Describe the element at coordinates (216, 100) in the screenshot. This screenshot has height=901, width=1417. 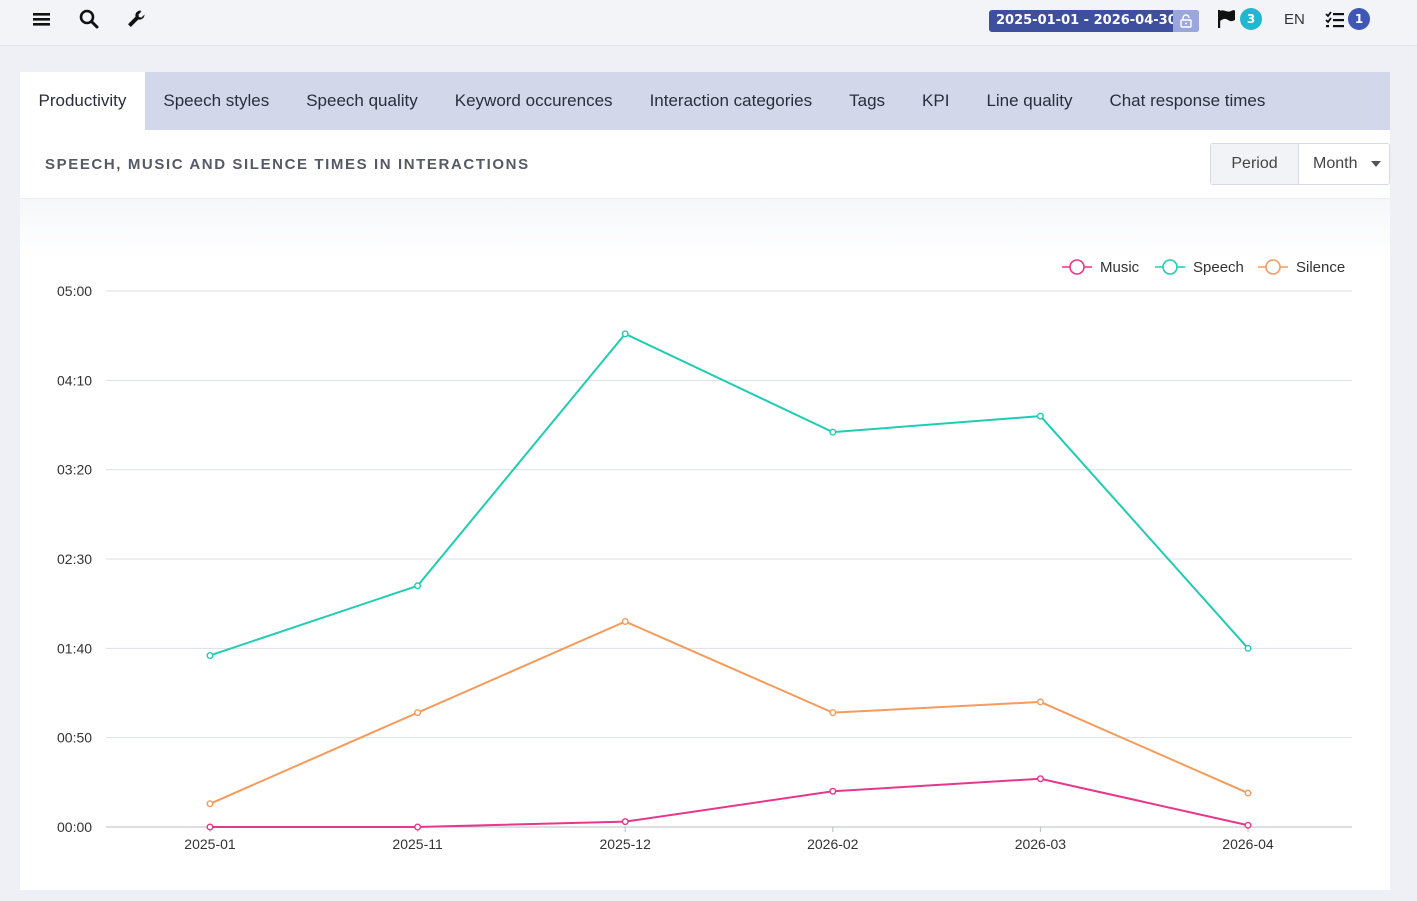
I see `tab-speech-styles: Speech styles` at that location.